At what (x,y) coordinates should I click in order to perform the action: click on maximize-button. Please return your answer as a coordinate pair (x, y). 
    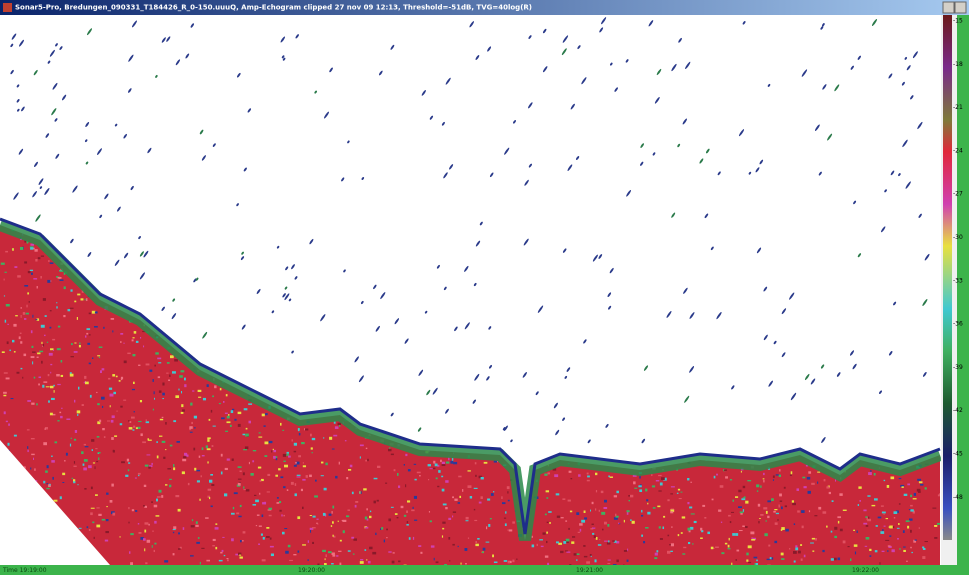
    Looking at the image, I should click on (960, 7).